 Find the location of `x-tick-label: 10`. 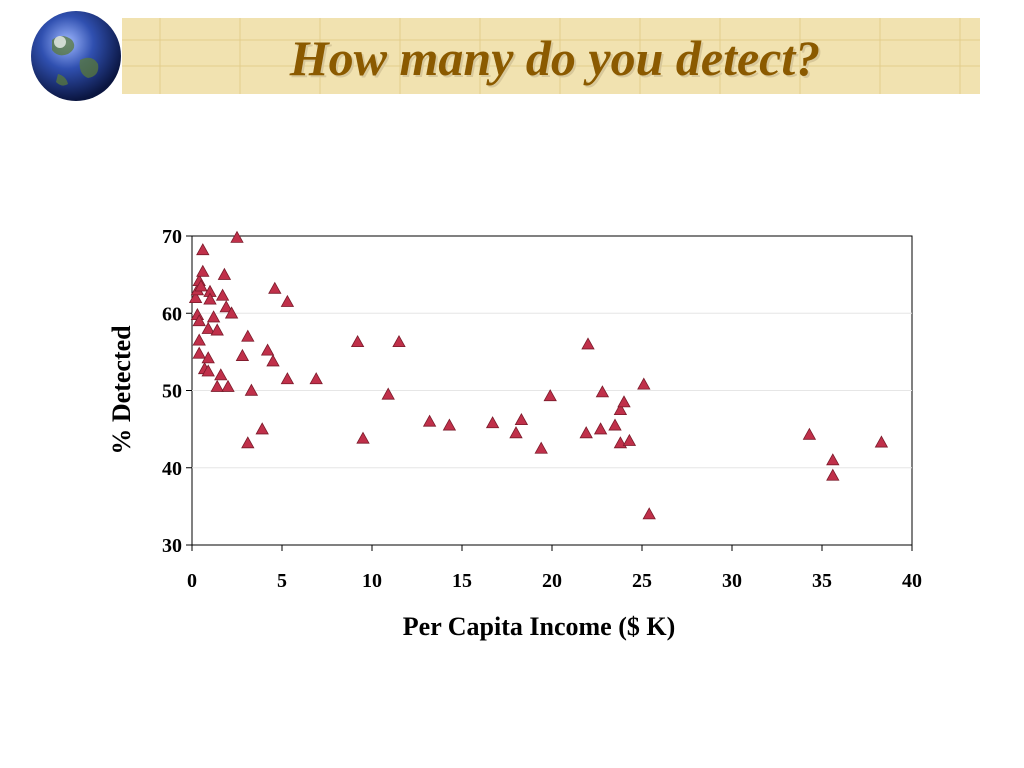

x-tick-label: 10 is located at coordinates (372, 581).